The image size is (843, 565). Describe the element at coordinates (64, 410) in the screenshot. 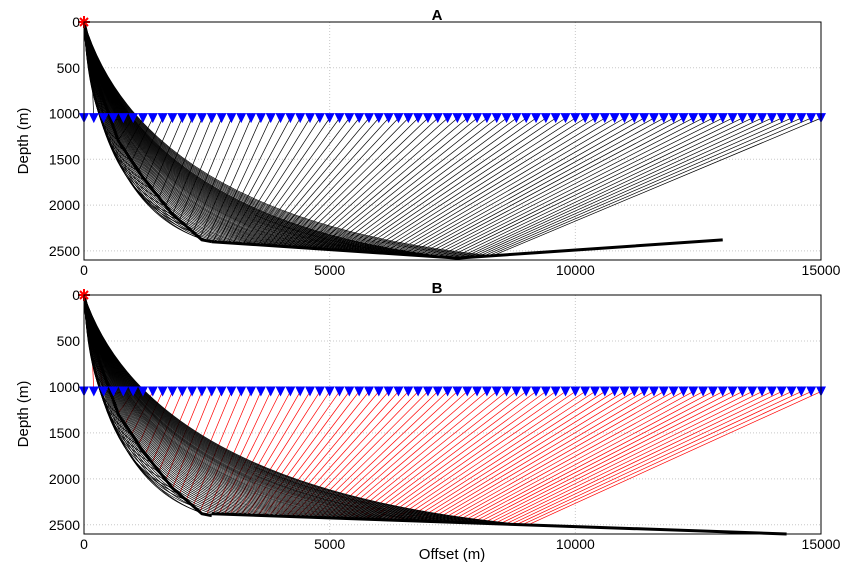

I see `y-tick-labels: 0 500 1000 1500 2000 2500` at that location.